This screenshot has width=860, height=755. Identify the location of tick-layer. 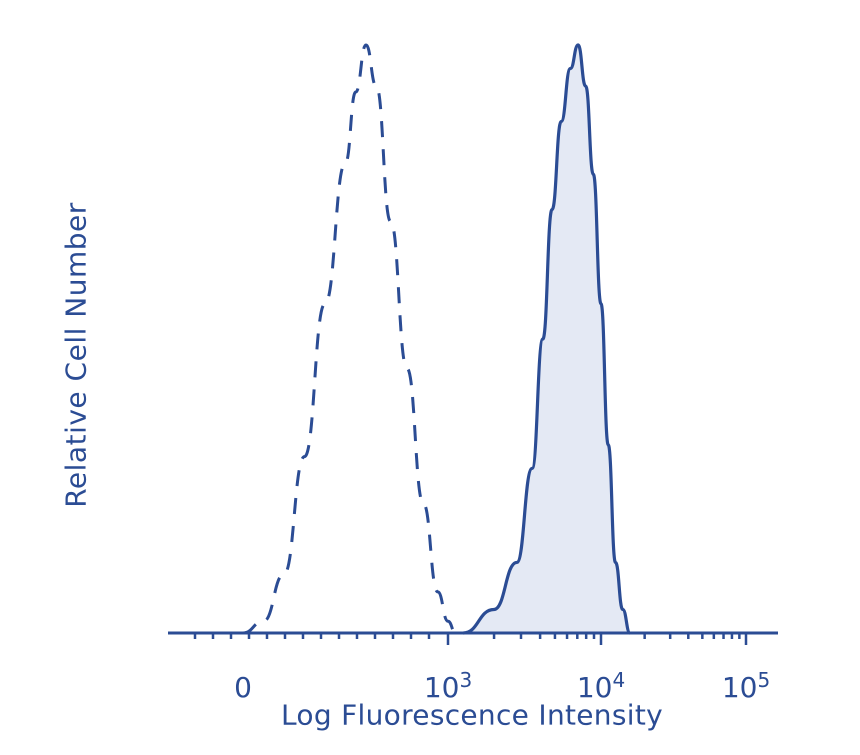
(470, 639).